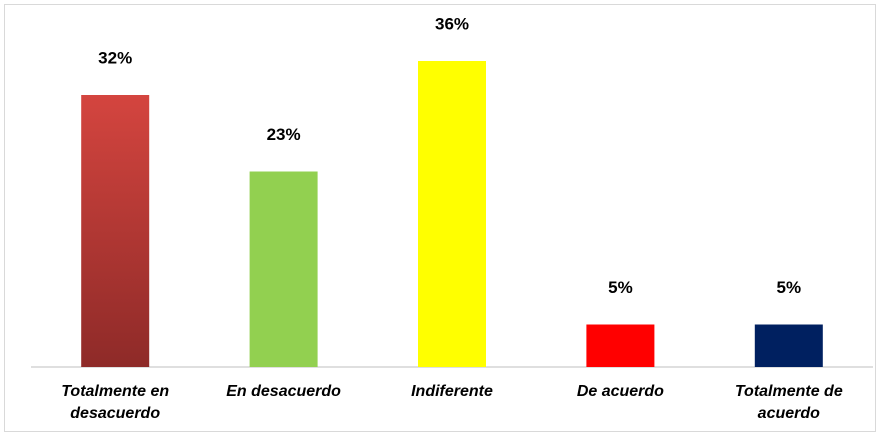  I want to click on value-label: 32%, so click(115, 57).